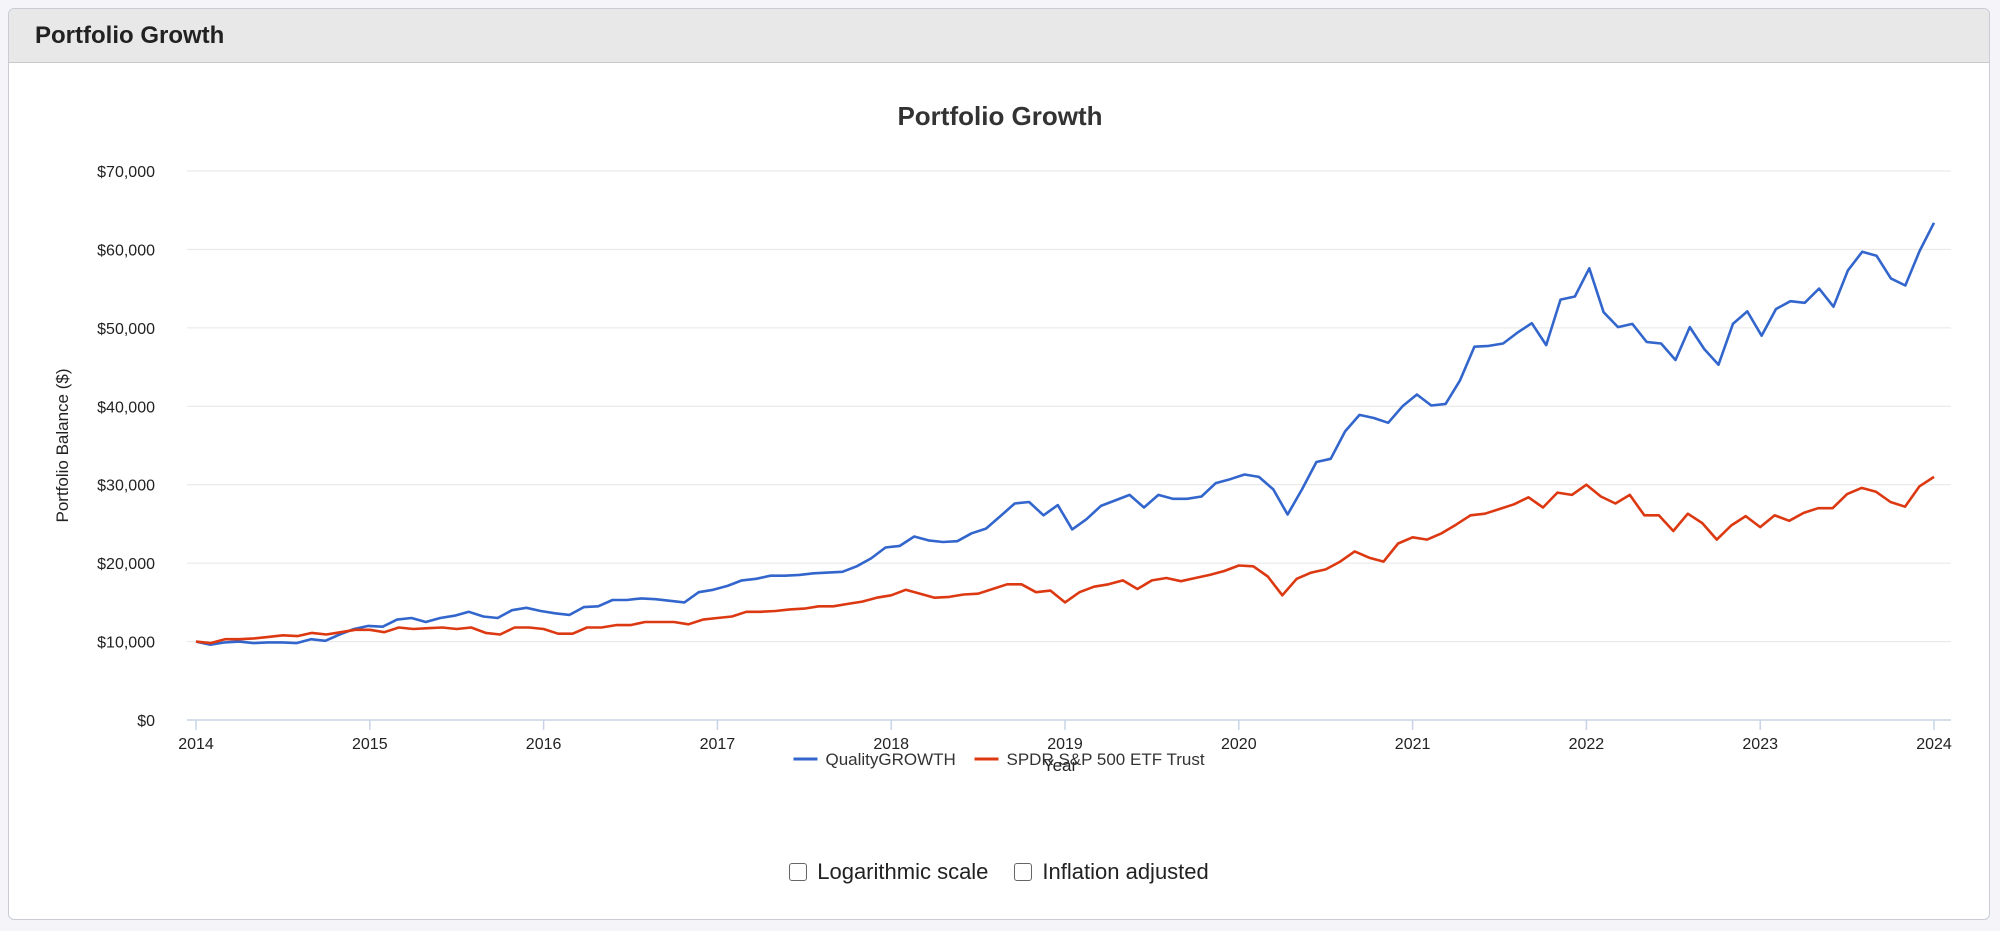 The height and width of the screenshot is (931, 2000). Describe the element at coordinates (146, 721) in the screenshot. I see `y-tick-label: $0` at that location.